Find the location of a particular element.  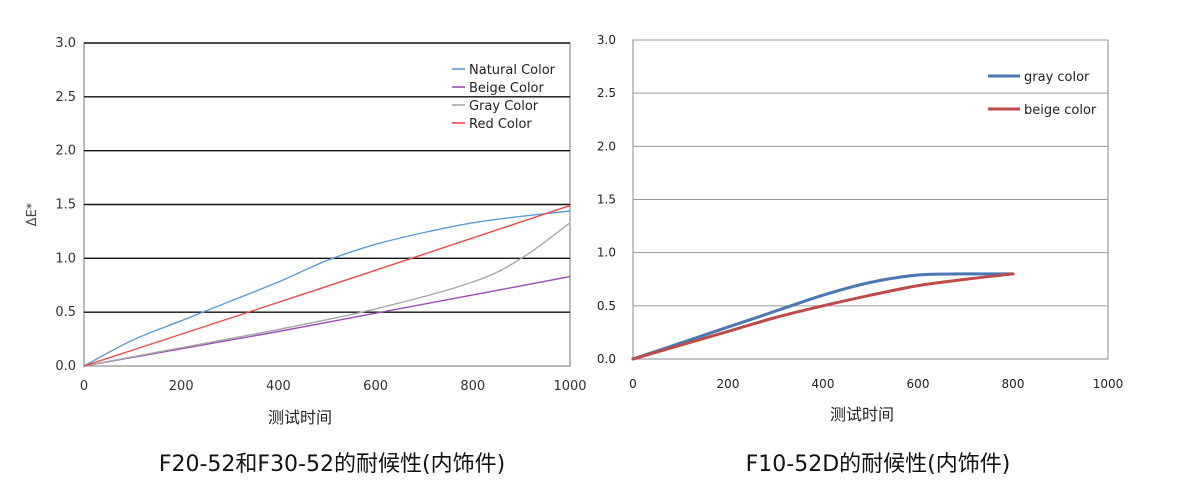

legend-label: gray color is located at coordinates (1057, 77).